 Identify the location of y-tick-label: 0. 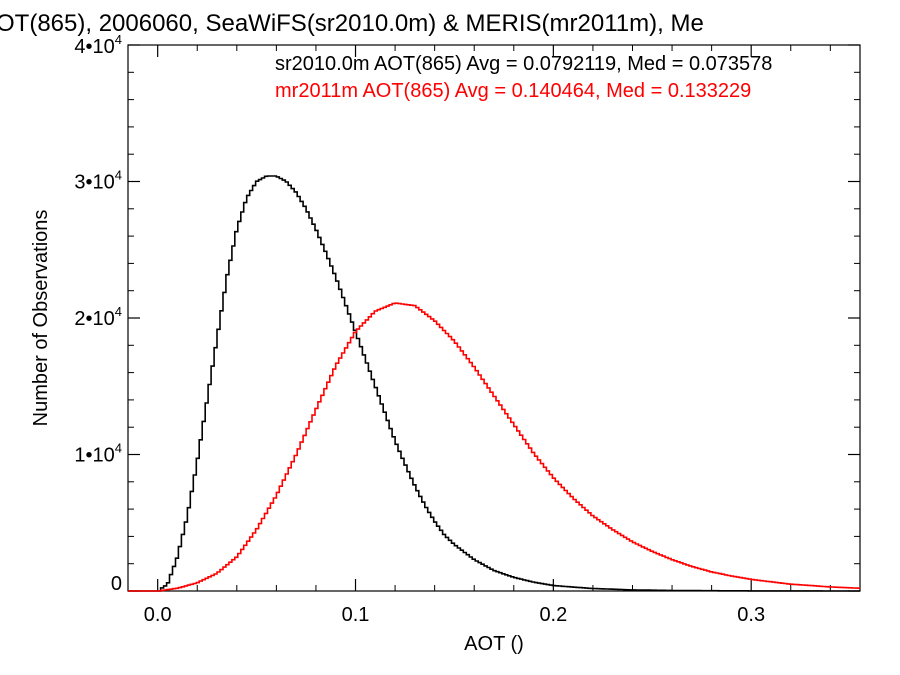
(116, 584).